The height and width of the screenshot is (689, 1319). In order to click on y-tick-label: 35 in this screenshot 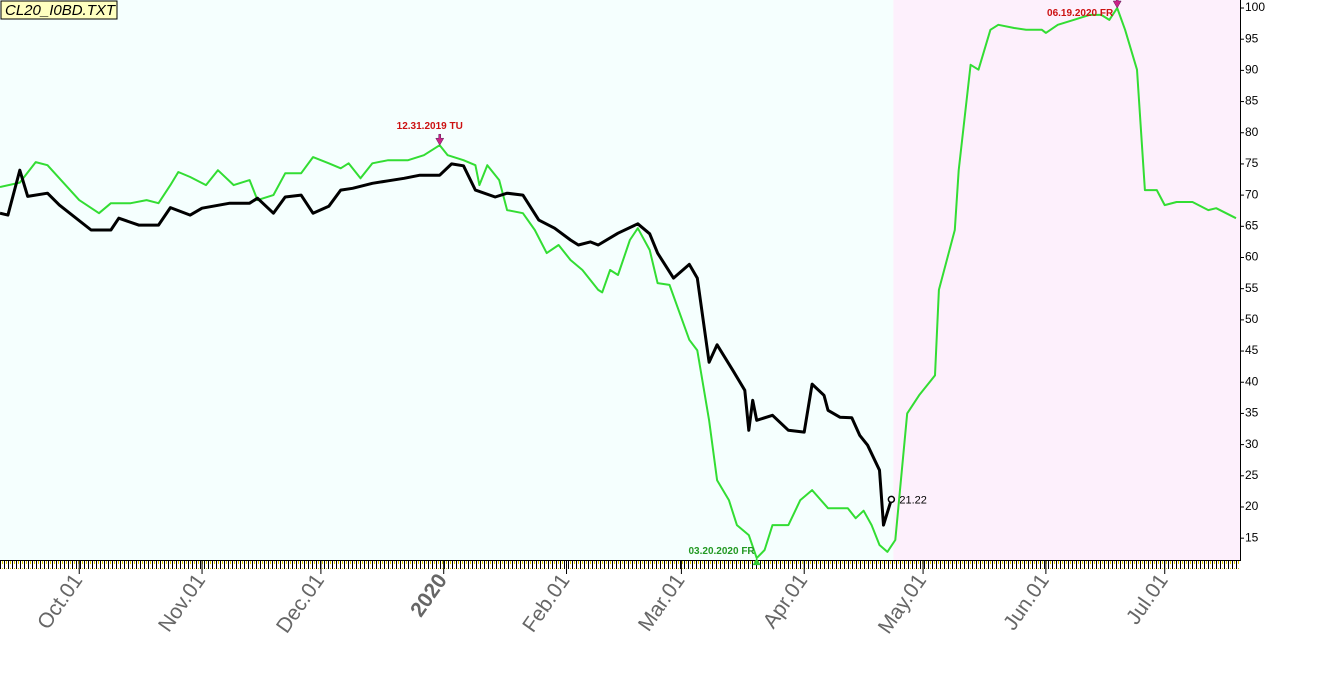, I will do `click(1252, 413)`.